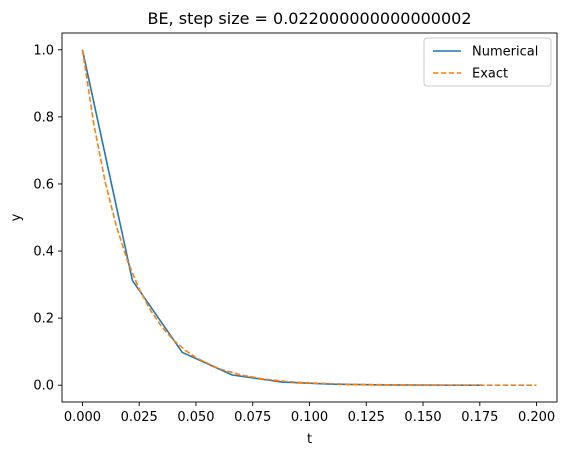 The height and width of the screenshot is (455, 567). I want to click on y-tick-label: 0.4, so click(43, 252).